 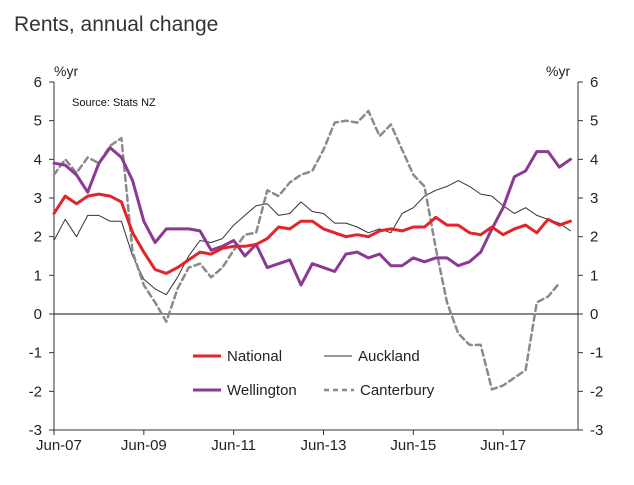 I want to click on x-tick-label: Jun-07, so click(x=59, y=445).